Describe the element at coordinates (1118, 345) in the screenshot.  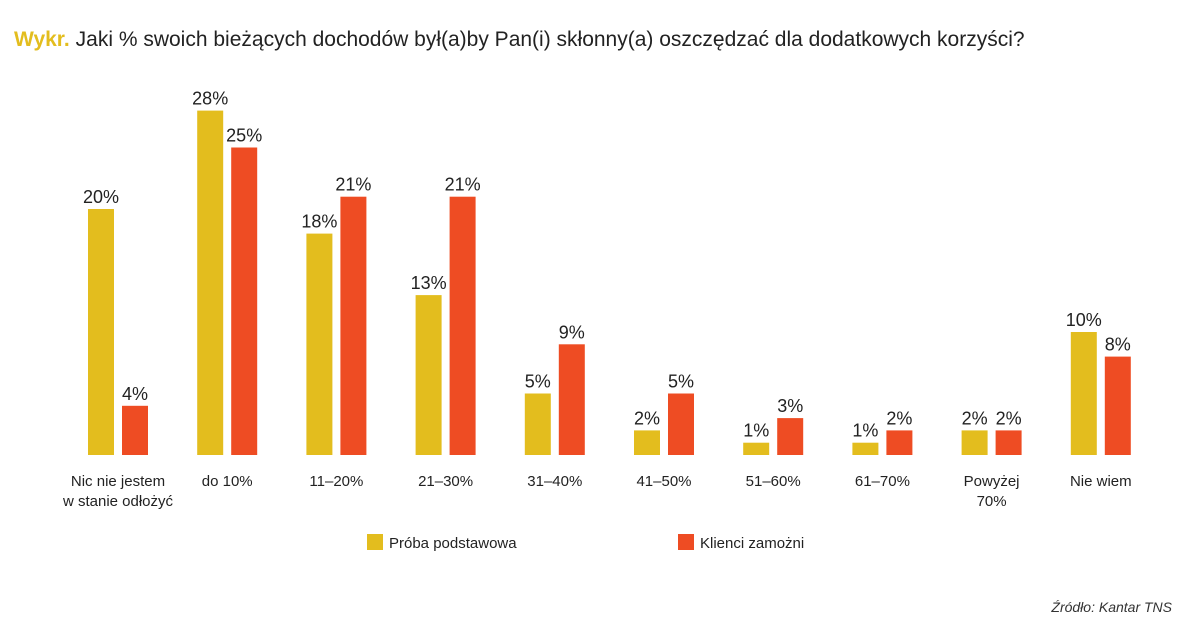
I see `data-label: 8%` at that location.